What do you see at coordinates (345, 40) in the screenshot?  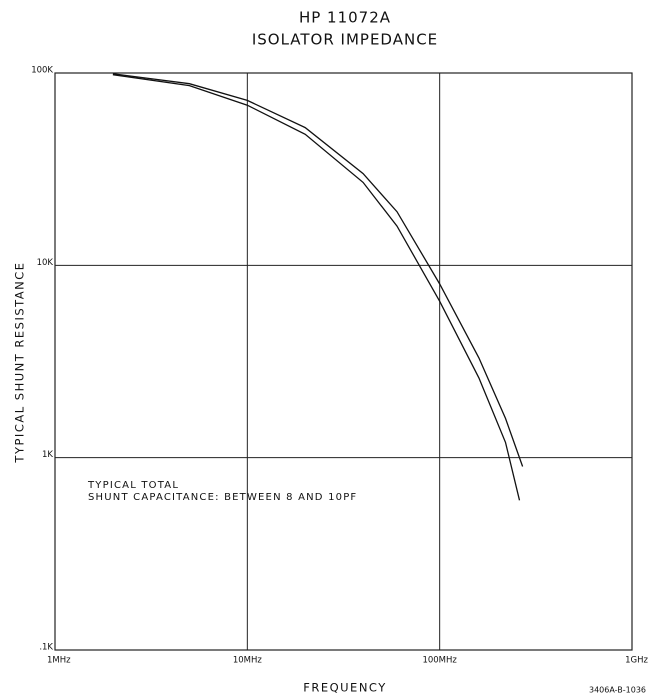 I see `chart-subtitle: ISOLATOR IMPEDANCE` at bounding box center [345, 40].